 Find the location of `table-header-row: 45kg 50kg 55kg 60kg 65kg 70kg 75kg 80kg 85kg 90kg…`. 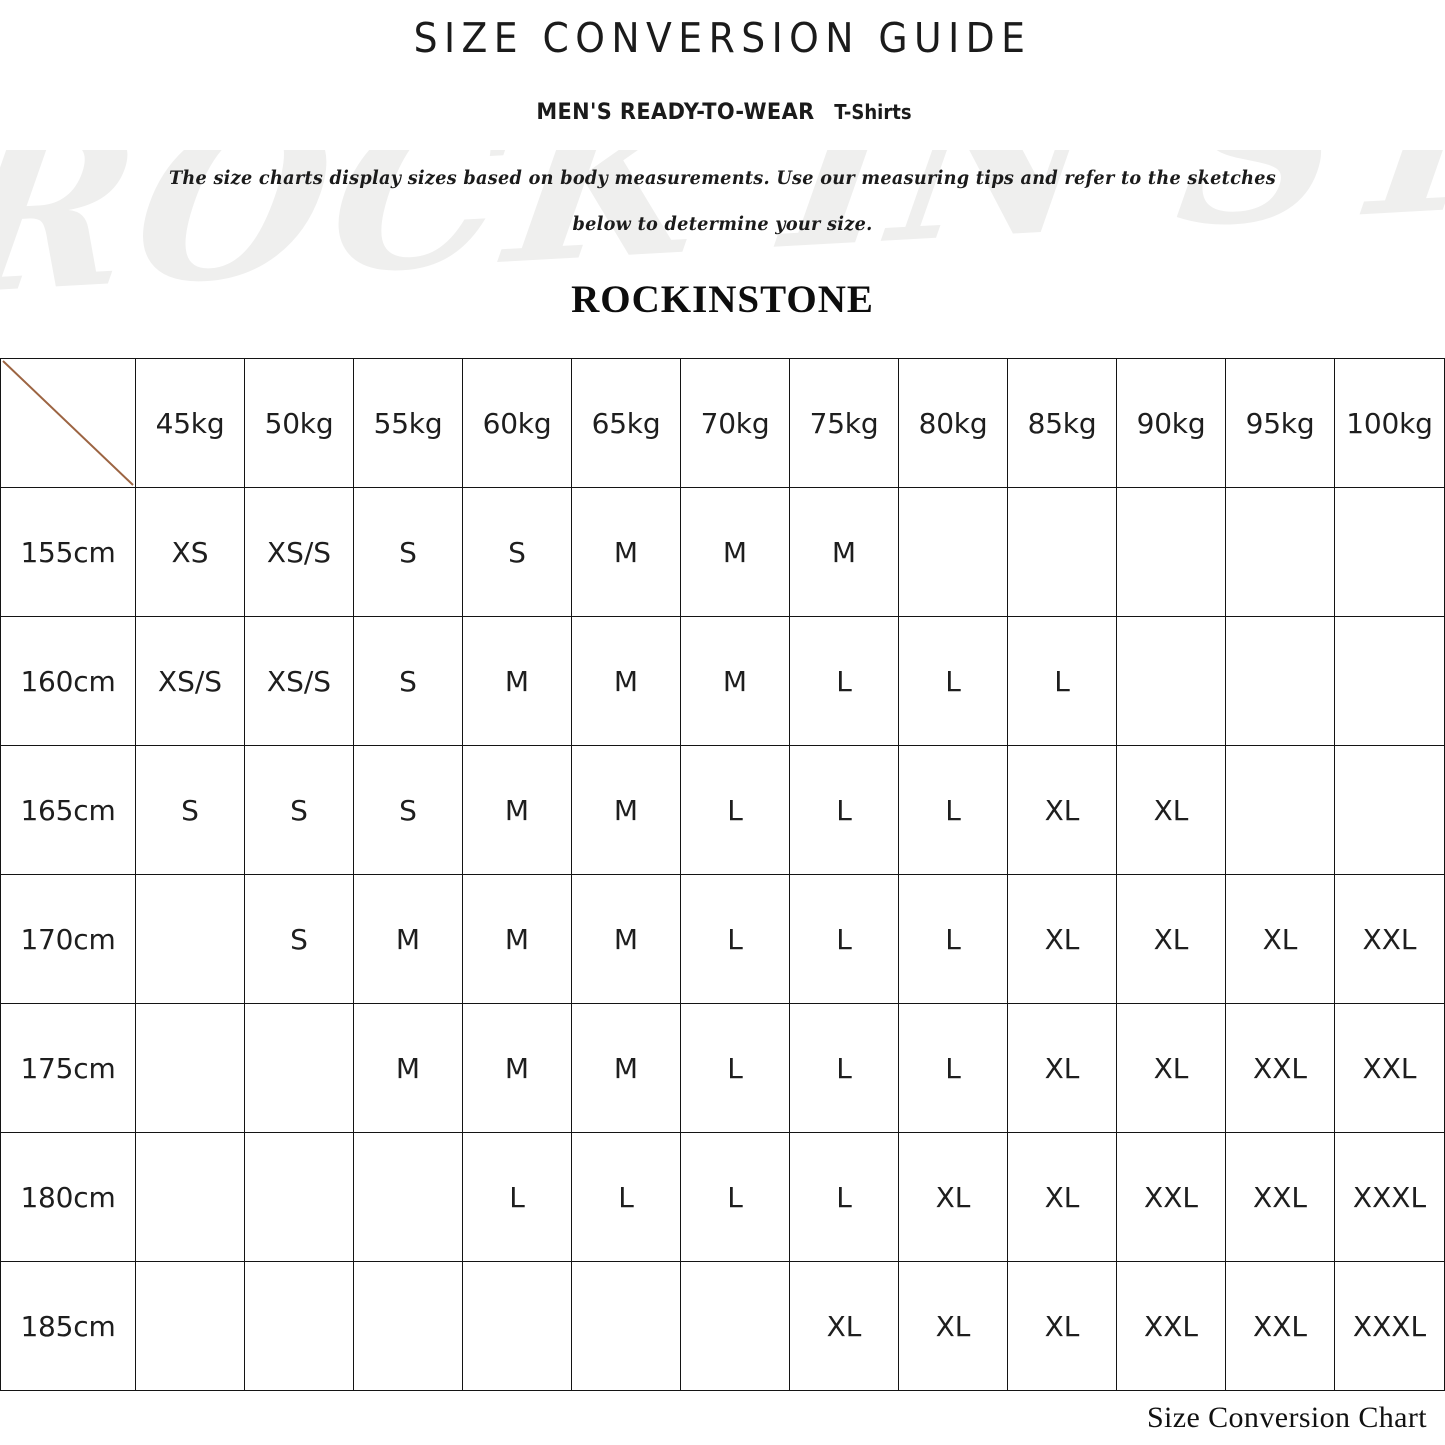

table-header-row: 45kg 50kg 55kg 60kg 65kg 70kg 75kg 80kg 85kg 90kg… is located at coordinates (722, 423).